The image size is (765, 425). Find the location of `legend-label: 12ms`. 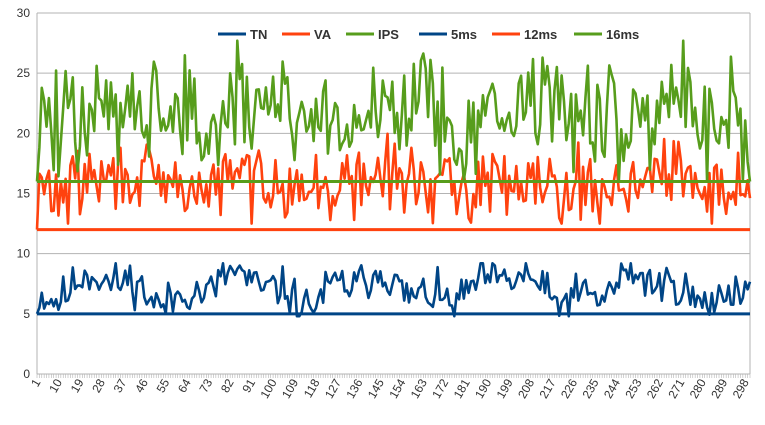

legend-label: 12ms is located at coordinates (540, 34).